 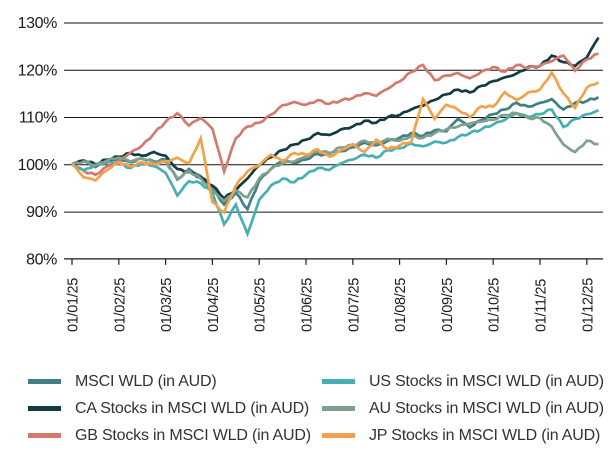 I want to click on x-tick-label: 01/07/25, so click(x=354, y=305).